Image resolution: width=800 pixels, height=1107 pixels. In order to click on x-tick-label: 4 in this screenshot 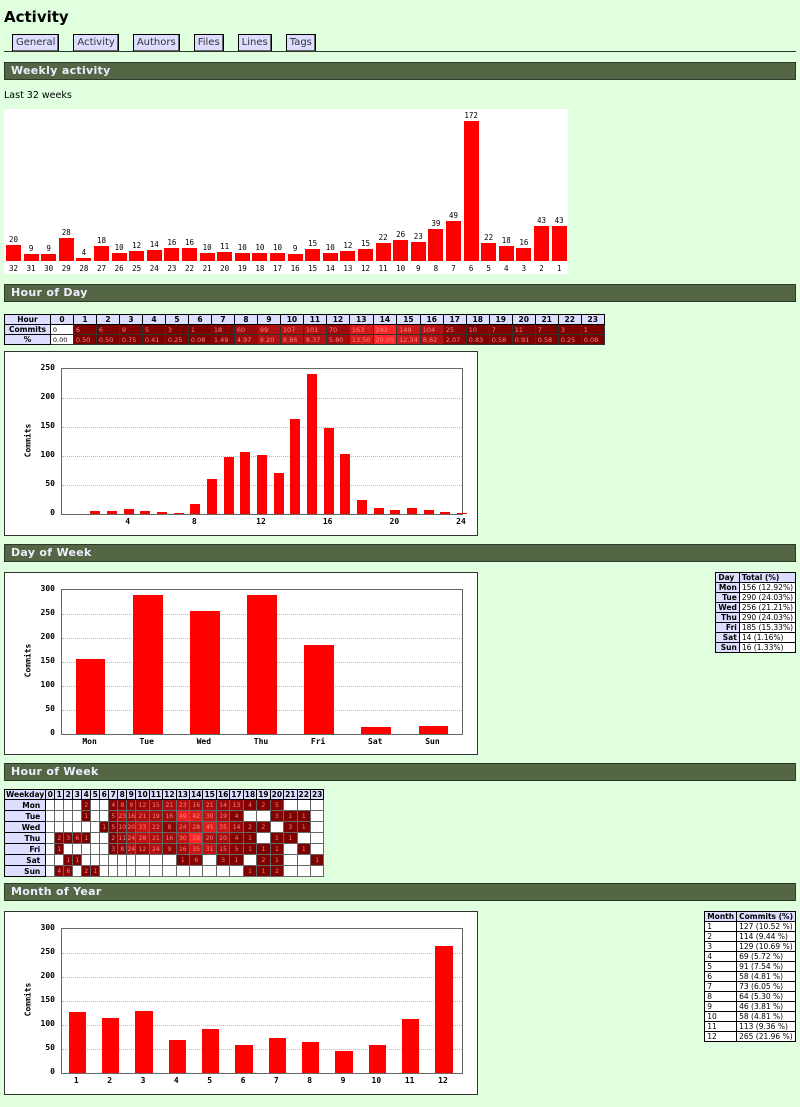, I will do `click(128, 521)`.